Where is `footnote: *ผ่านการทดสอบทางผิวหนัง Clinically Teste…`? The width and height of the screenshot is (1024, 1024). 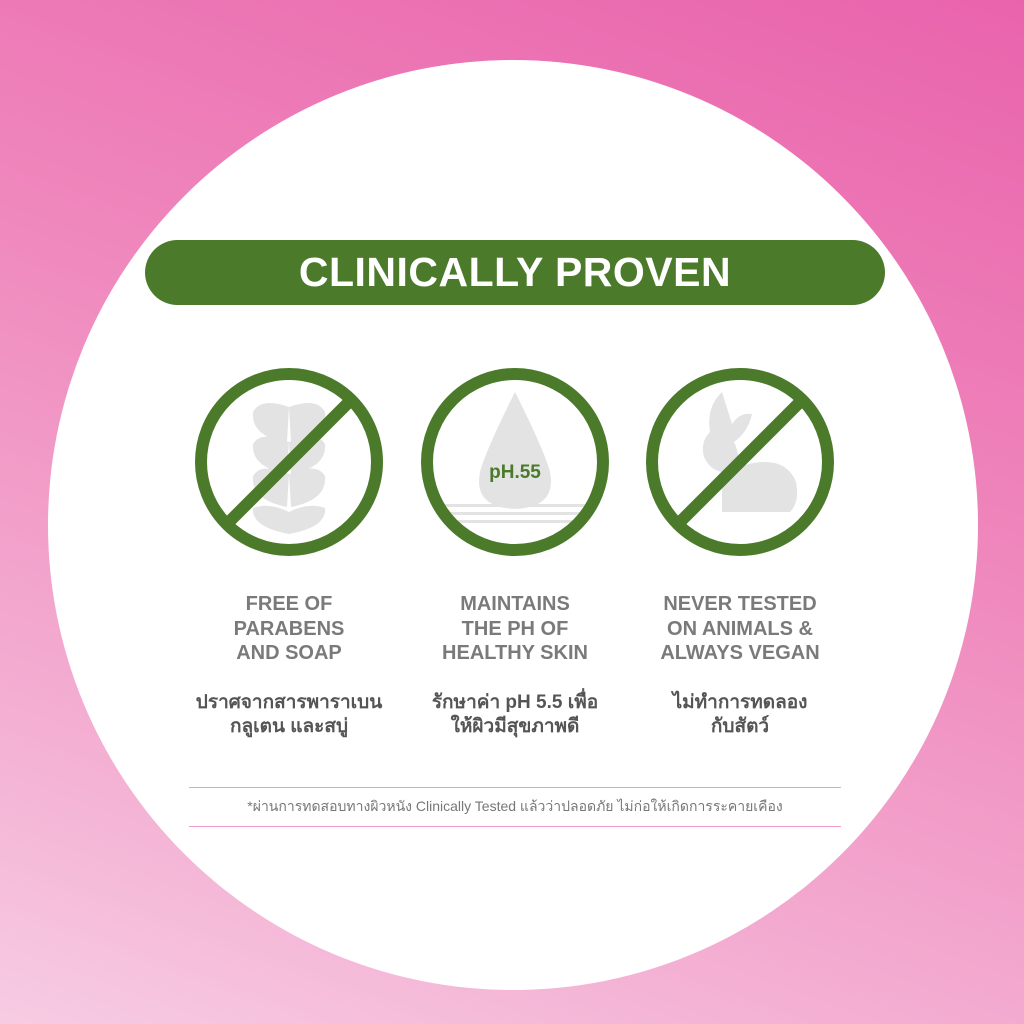
footnote: *ผ่านการทดสอบทางผิวหนัง Clinically Teste… is located at coordinates (515, 806).